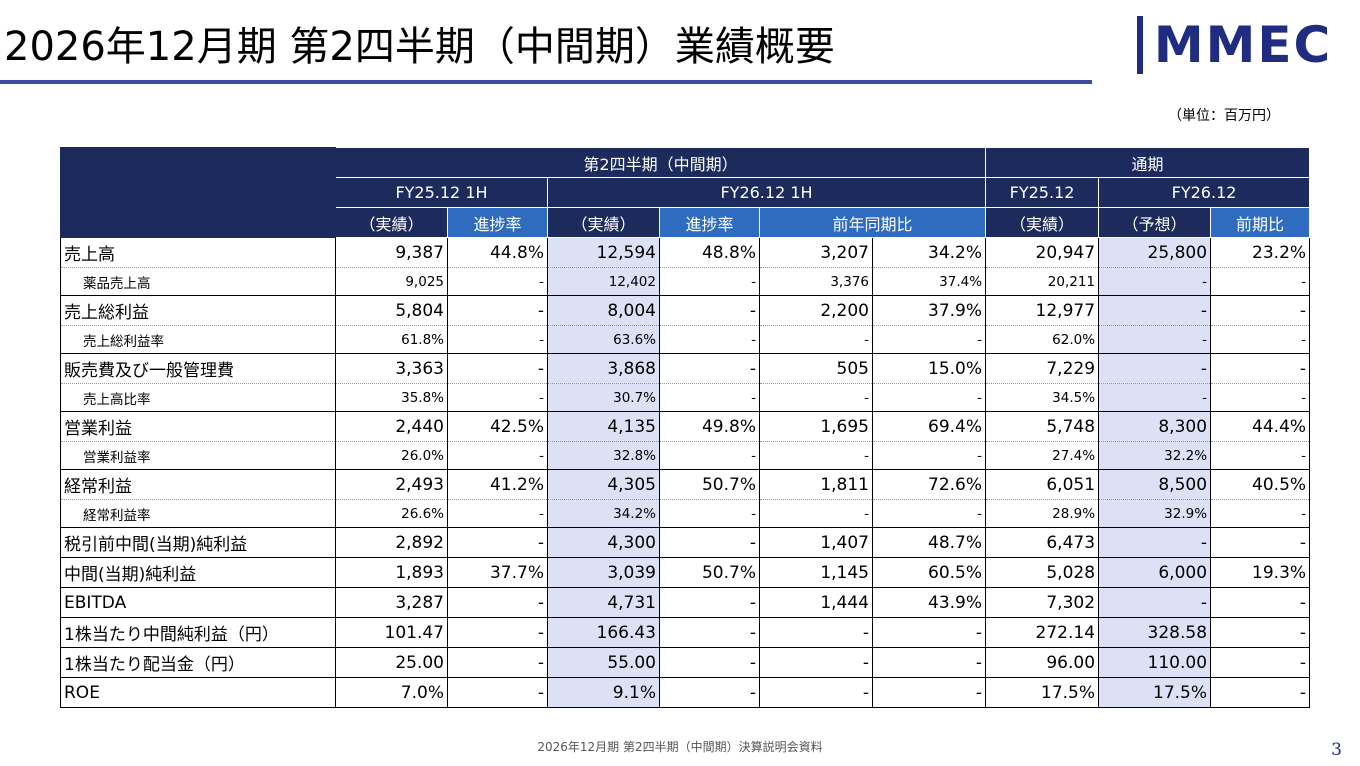 The width and height of the screenshot is (1360, 766). I want to click on cell: 30.7%, so click(603, 397).